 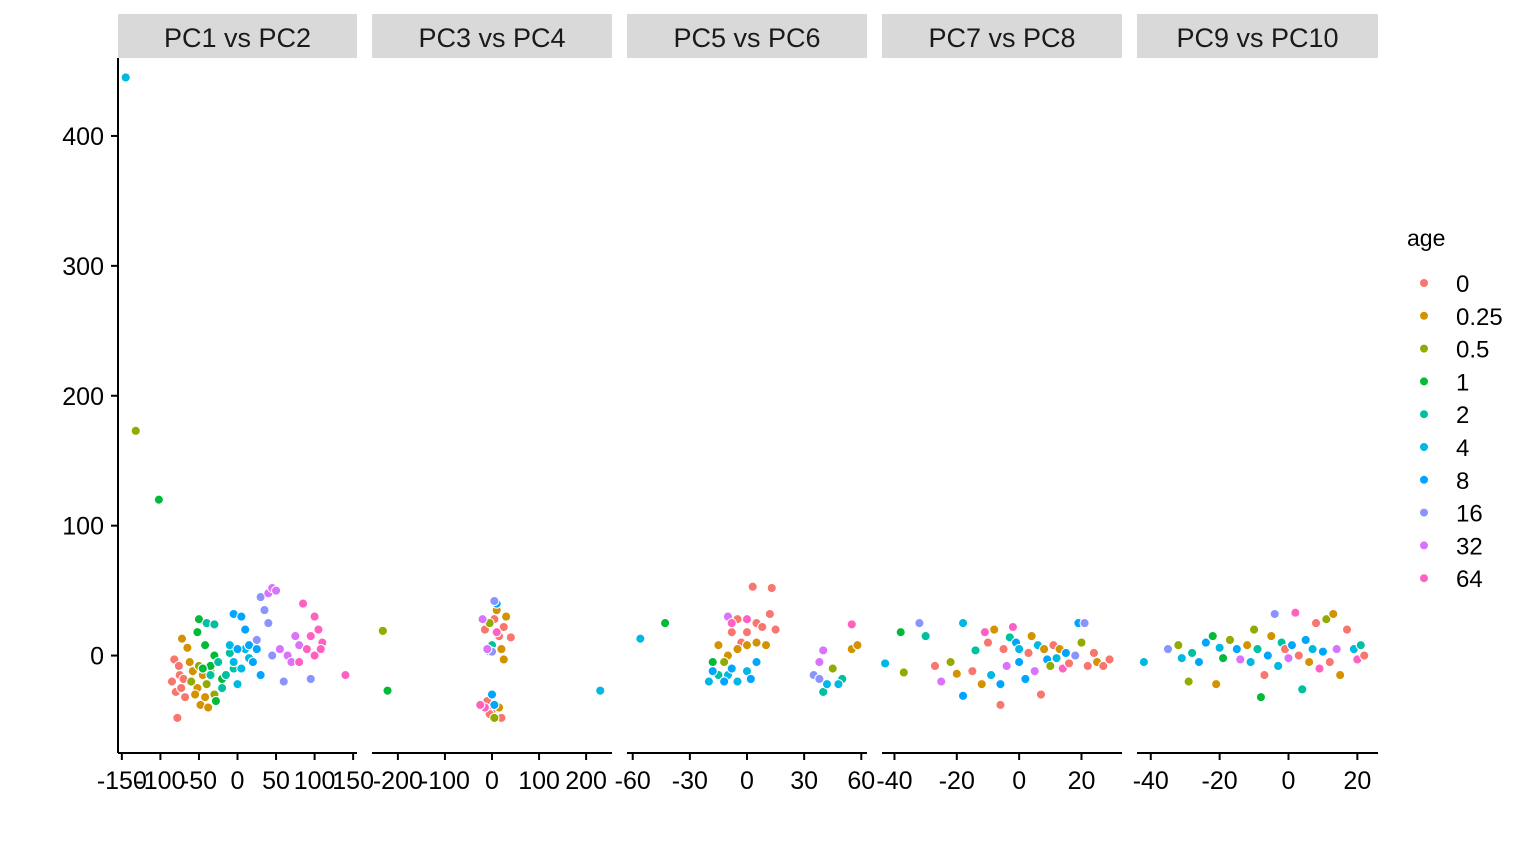 What do you see at coordinates (83, 267) in the screenshot?
I see `y-tick-label: 300` at bounding box center [83, 267].